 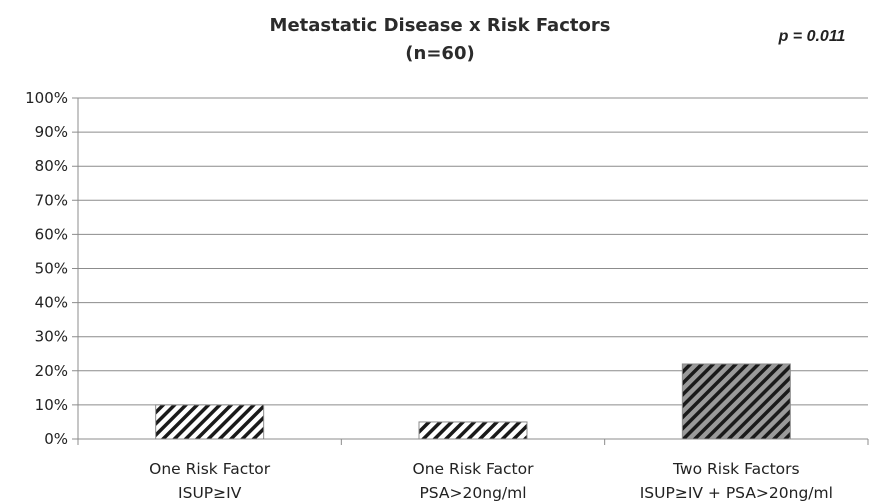 I want to click on y-tick-label: 0%, so click(x=56, y=439).